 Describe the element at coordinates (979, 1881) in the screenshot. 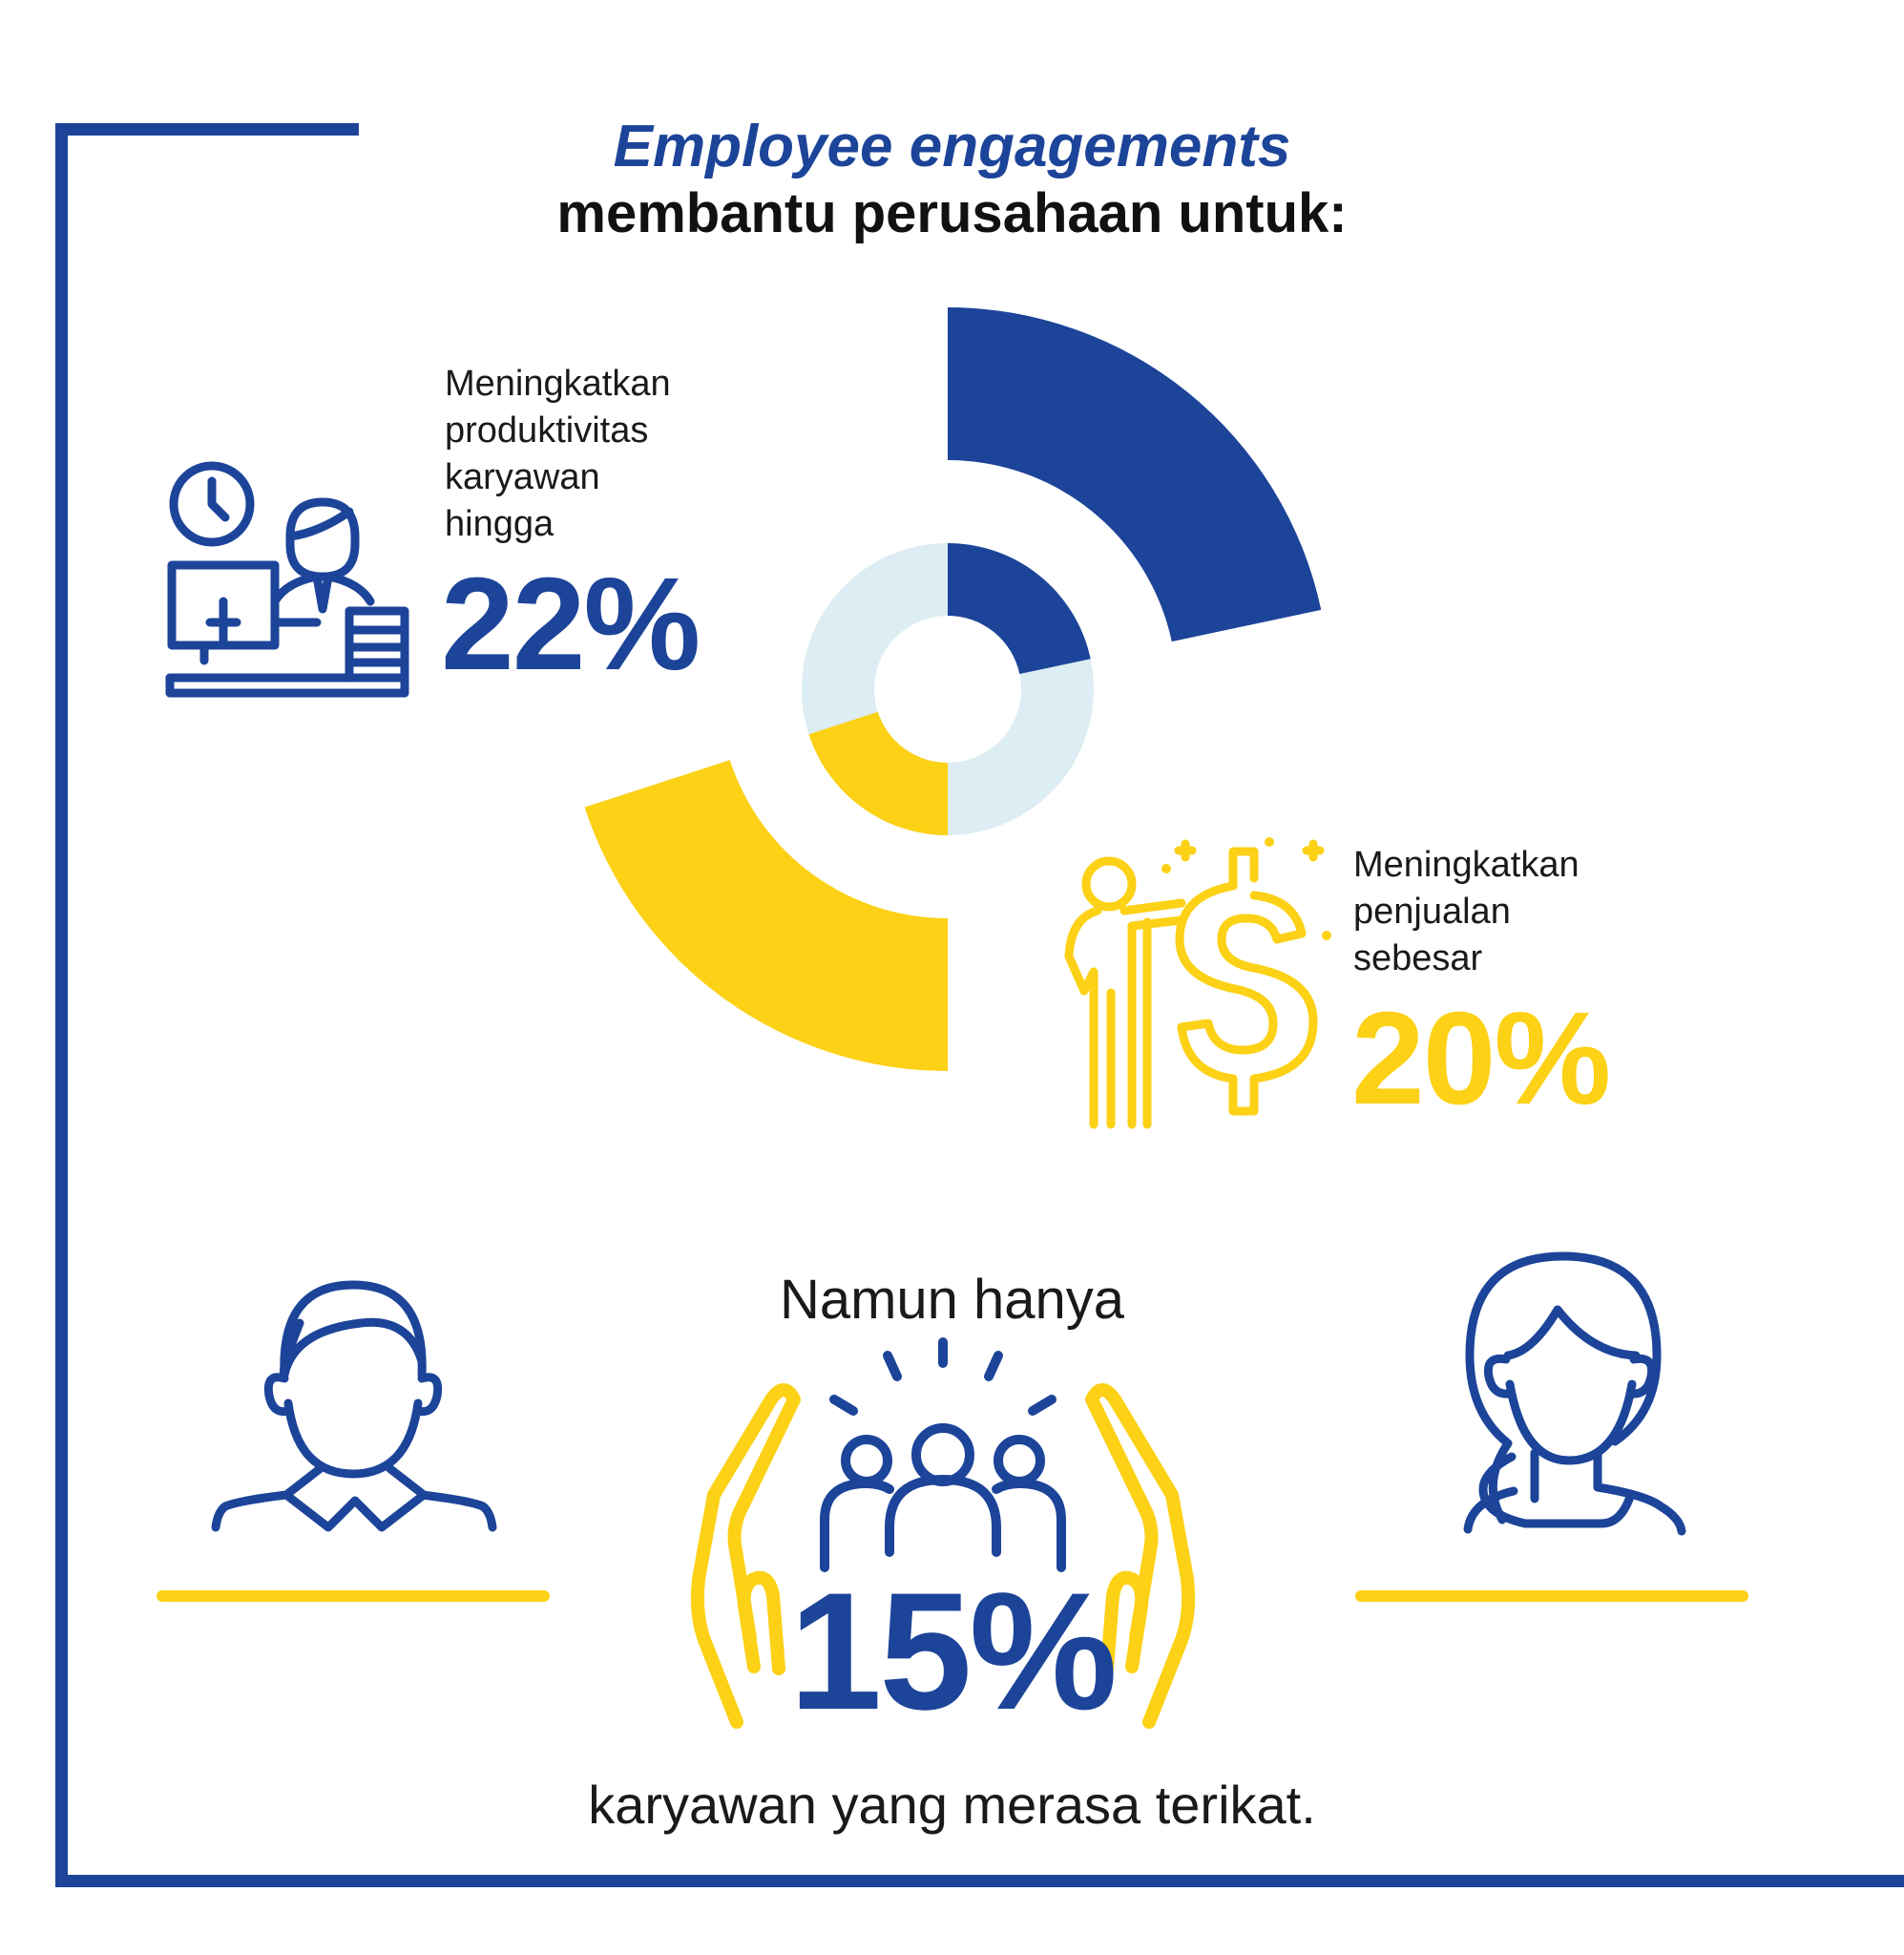

I see `frame-bottom-border` at that location.